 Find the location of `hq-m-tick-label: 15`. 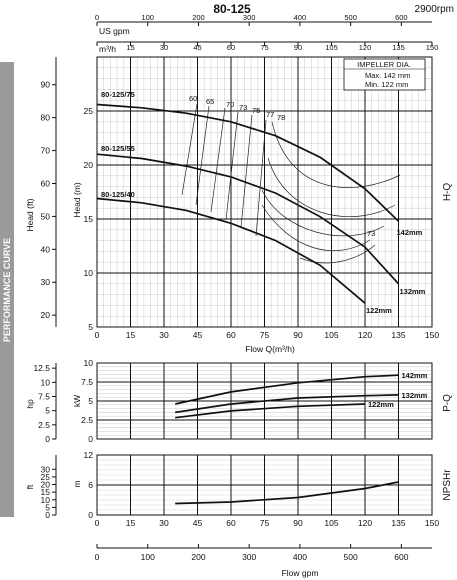

hq-m-tick-label: 15 is located at coordinates (89, 219).